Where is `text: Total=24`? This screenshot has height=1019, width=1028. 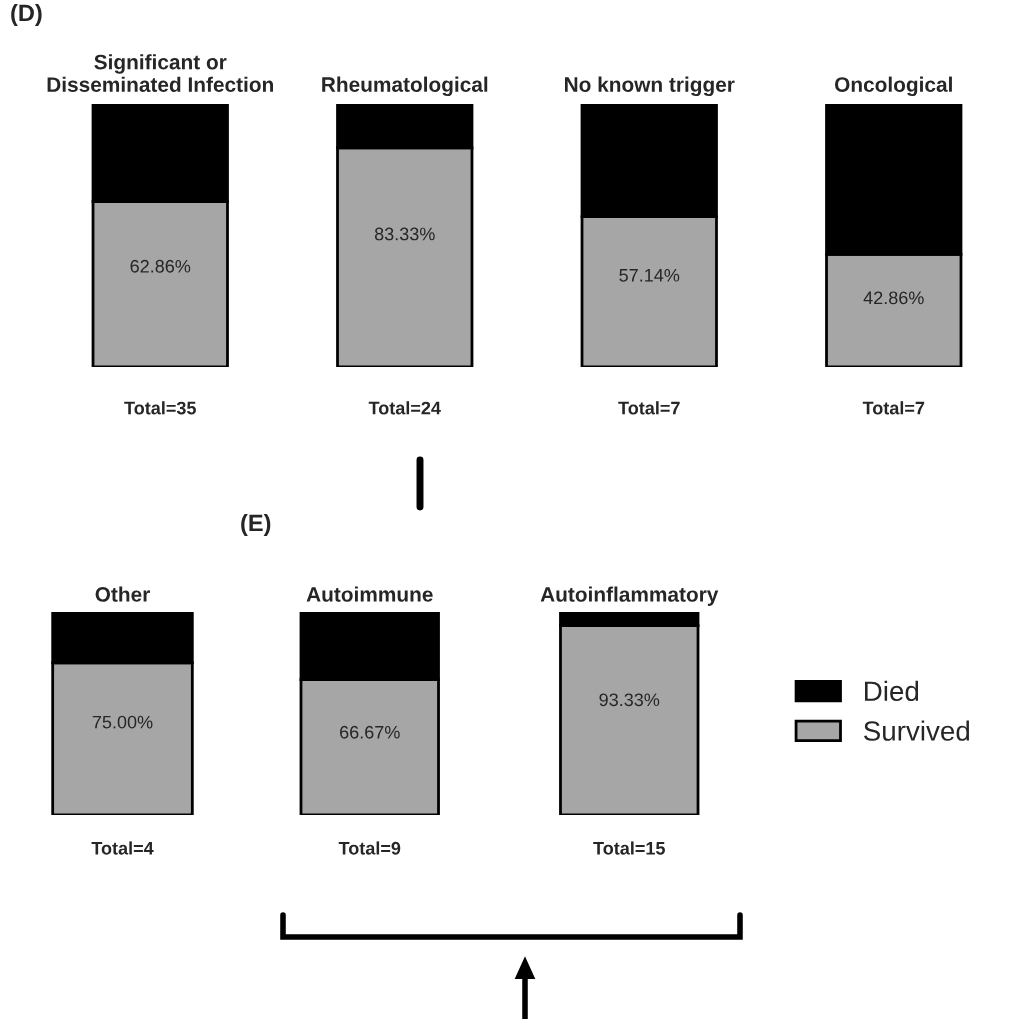
text: Total=24 is located at coordinates (404, 408).